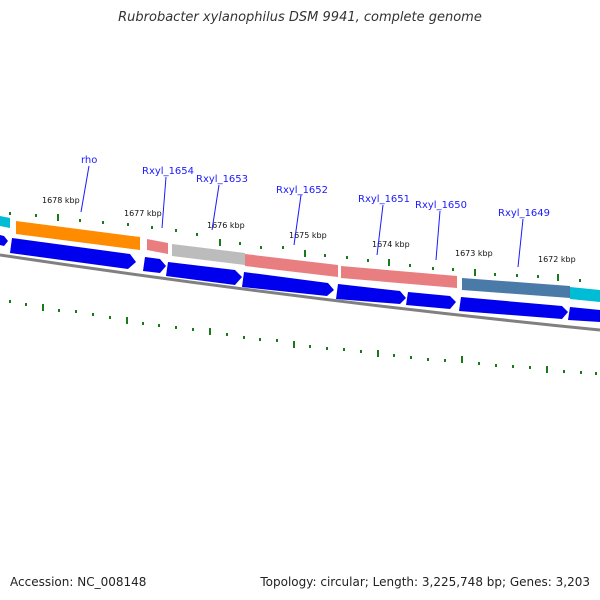  I want to click on cds-arrows, so click(300, 278).